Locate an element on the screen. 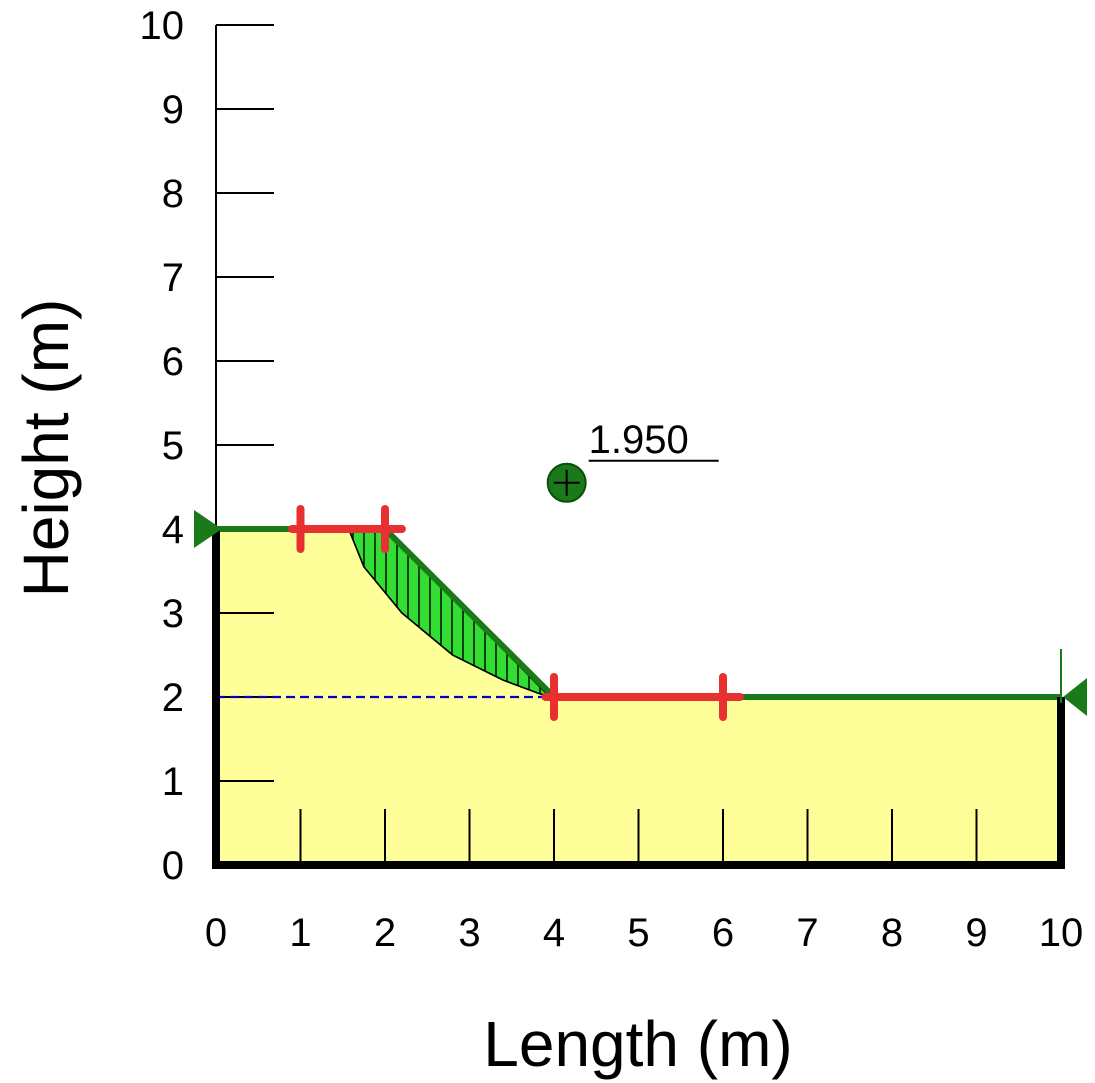  y-tick-label: 2 is located at coordinates (173, 698).